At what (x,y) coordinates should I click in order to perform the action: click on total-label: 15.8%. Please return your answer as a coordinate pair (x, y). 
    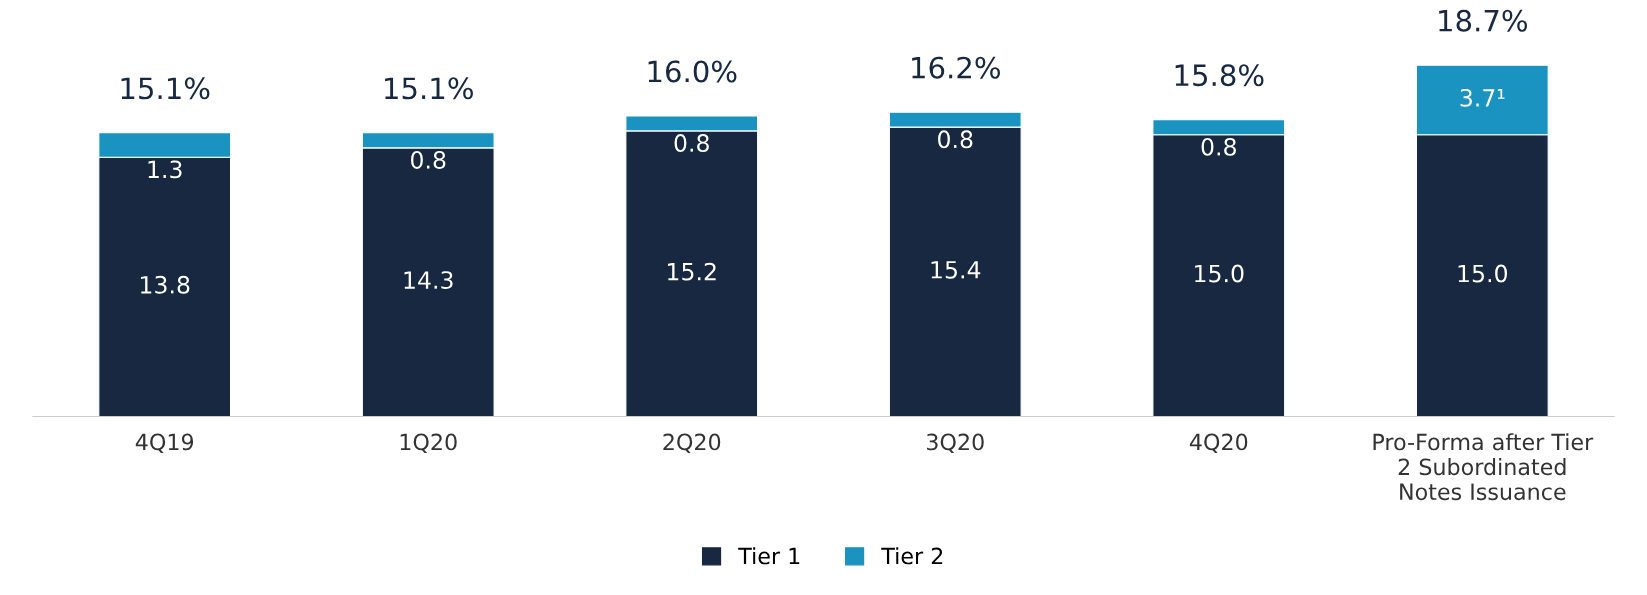
    Looking at the image, I should click on (1219, 75).